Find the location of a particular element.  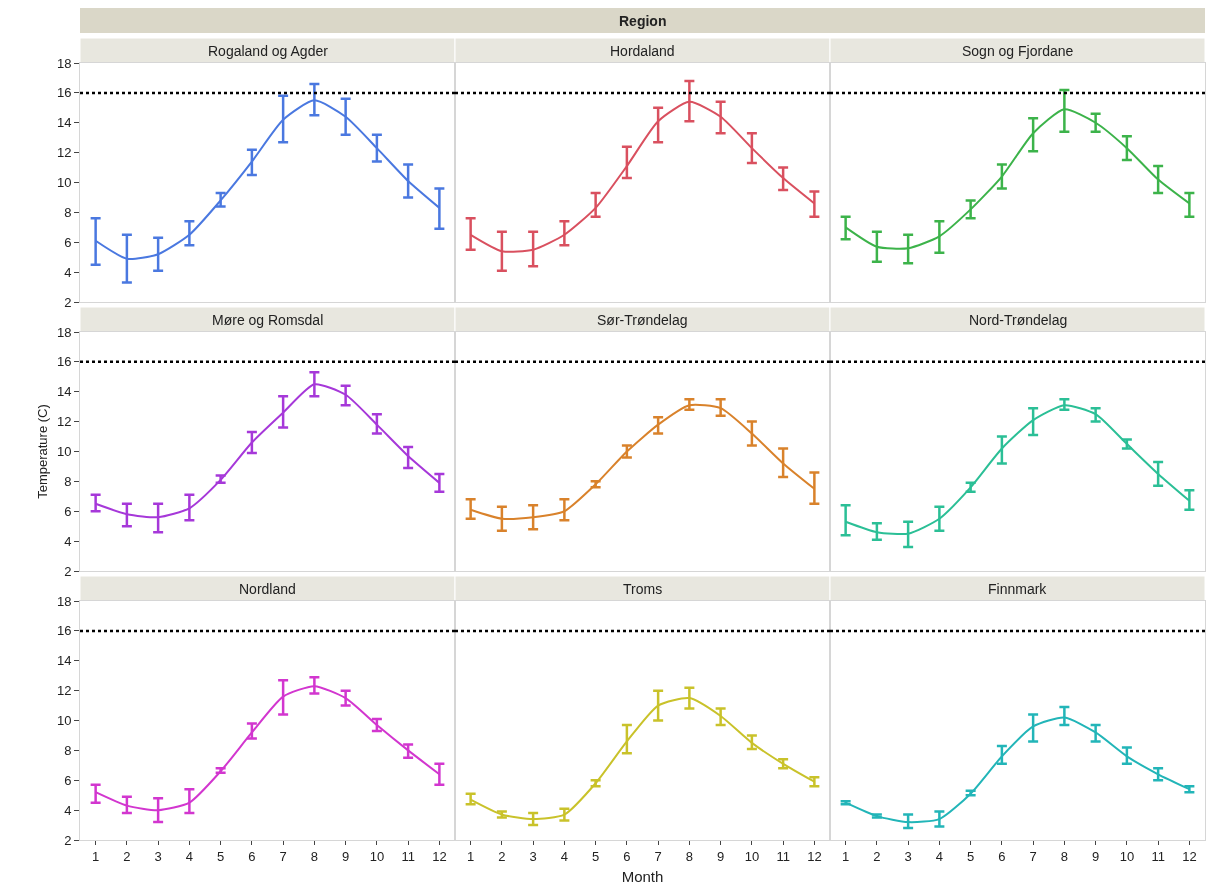

chart-title: Troms is located at coordinates (643, 589).